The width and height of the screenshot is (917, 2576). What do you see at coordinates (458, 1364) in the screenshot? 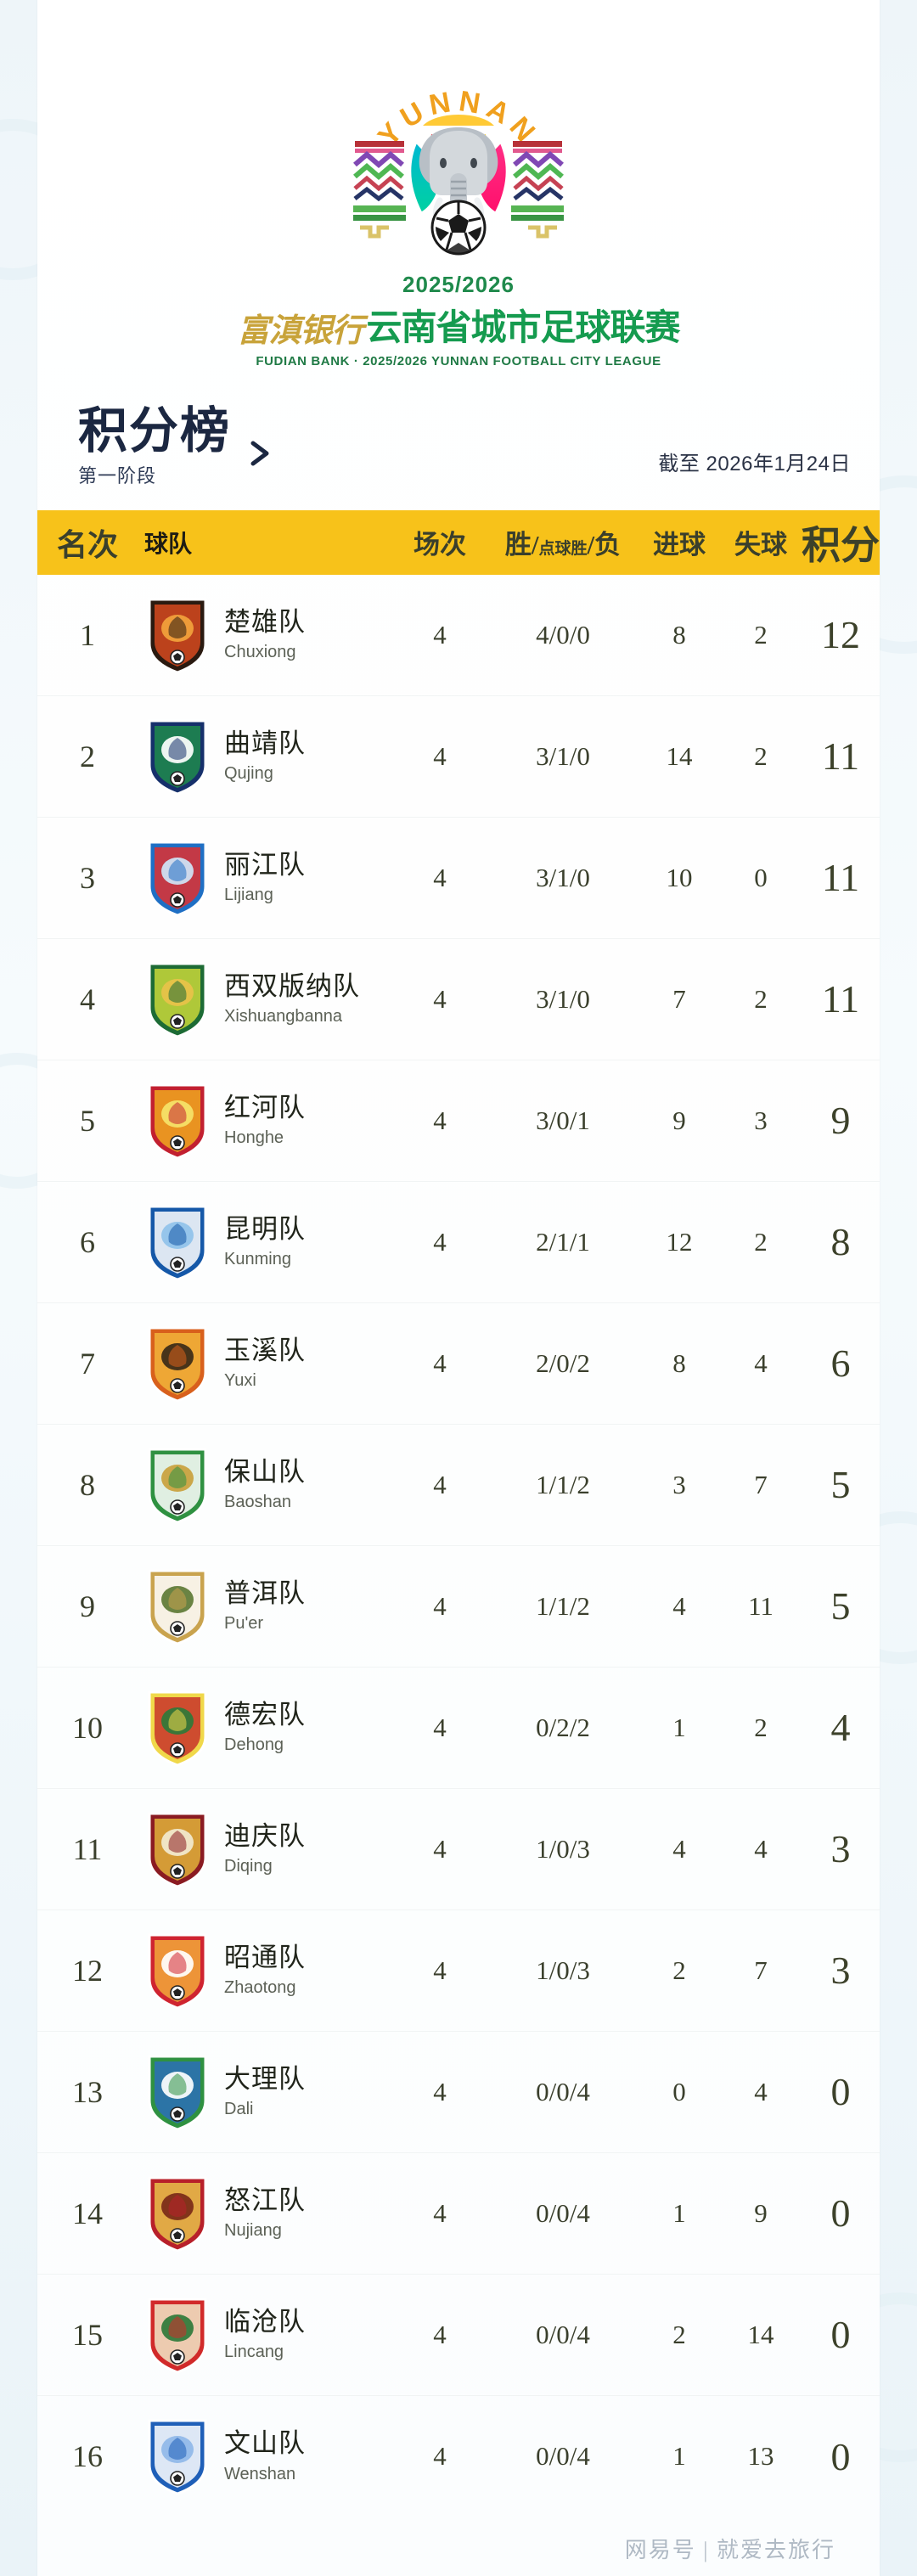
I see `table-row: 7 玉溪队 Yuxi 4 2/0/2 8 4 6` at bounding box center [458, 1364].